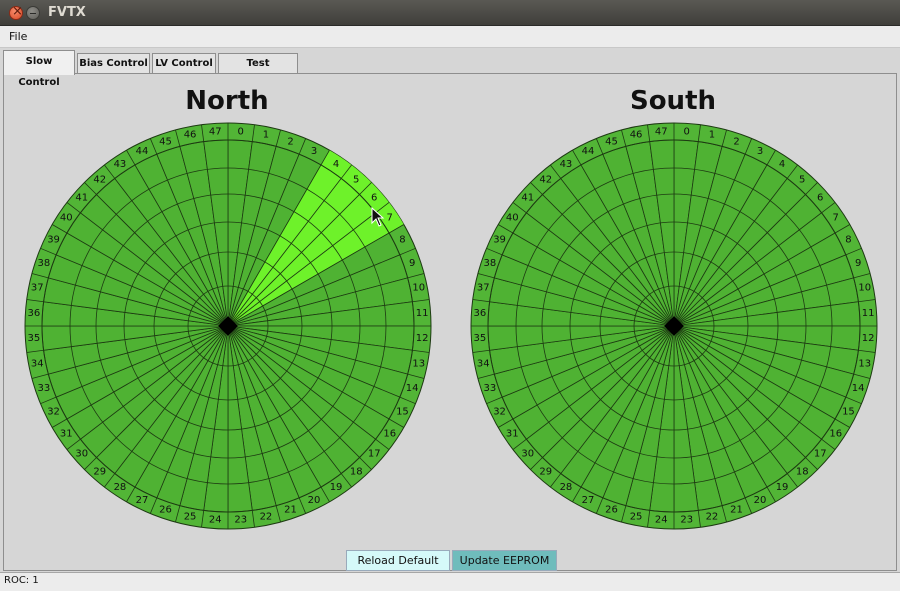 Image resolution: width=900 pixels, height=591 pixels. Describe the element at coordinates (858, 388) in the screenshot. I see `wedge-label: 14` at that location.